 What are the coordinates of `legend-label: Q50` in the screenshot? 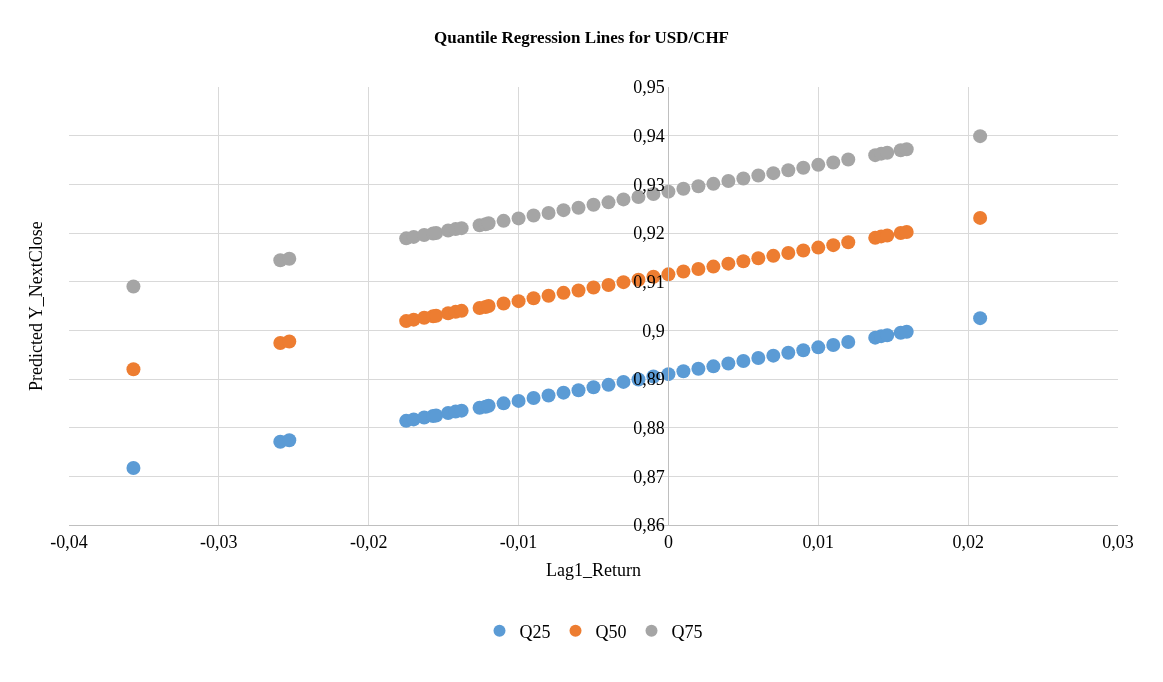 It's located at (611, 631).